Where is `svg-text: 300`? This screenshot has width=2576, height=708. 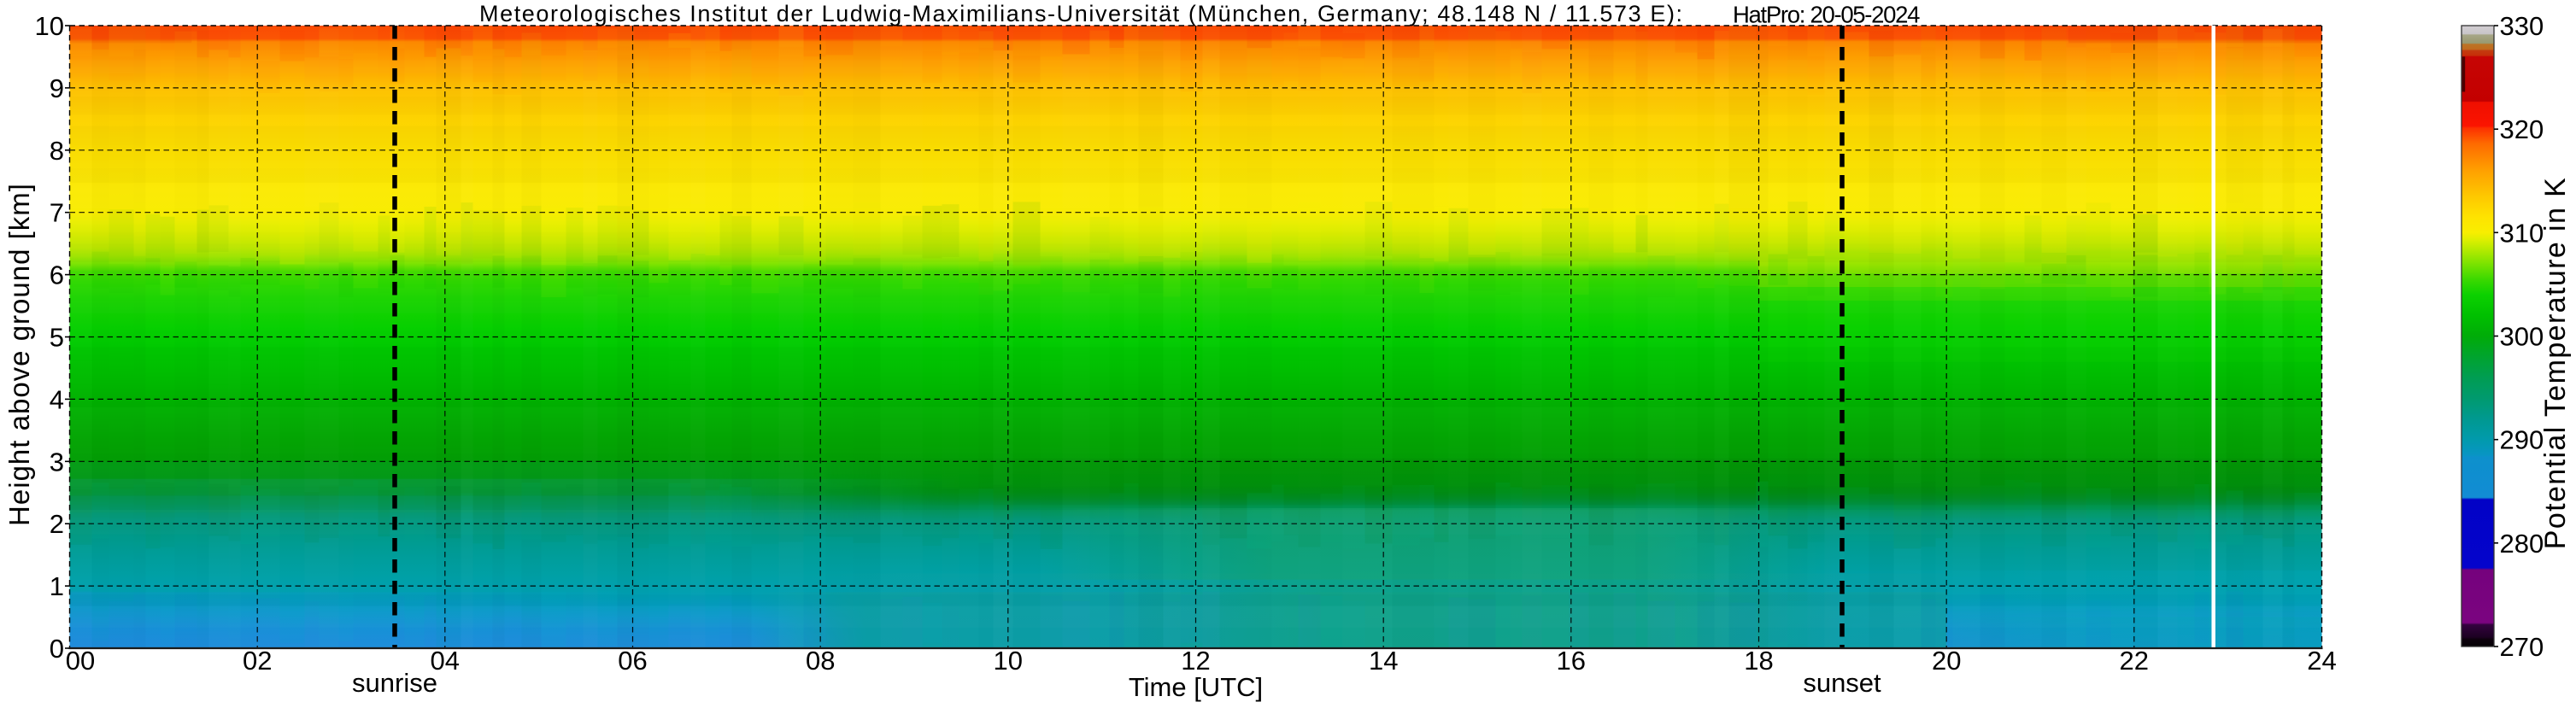
svg-text: 300 is located at coordinates (2522, 337).